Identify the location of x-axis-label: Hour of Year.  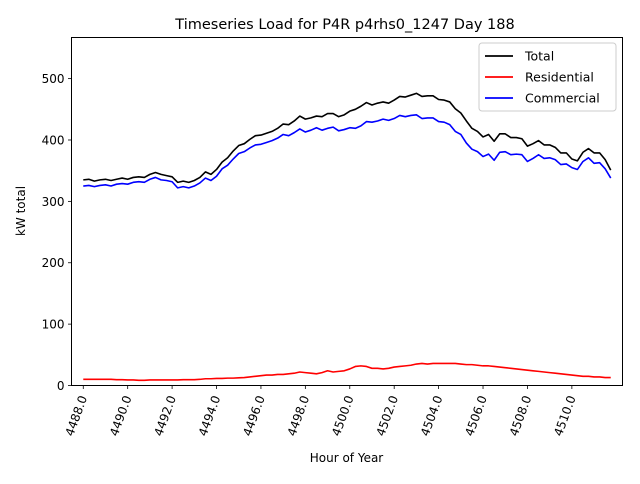
(347, 458).